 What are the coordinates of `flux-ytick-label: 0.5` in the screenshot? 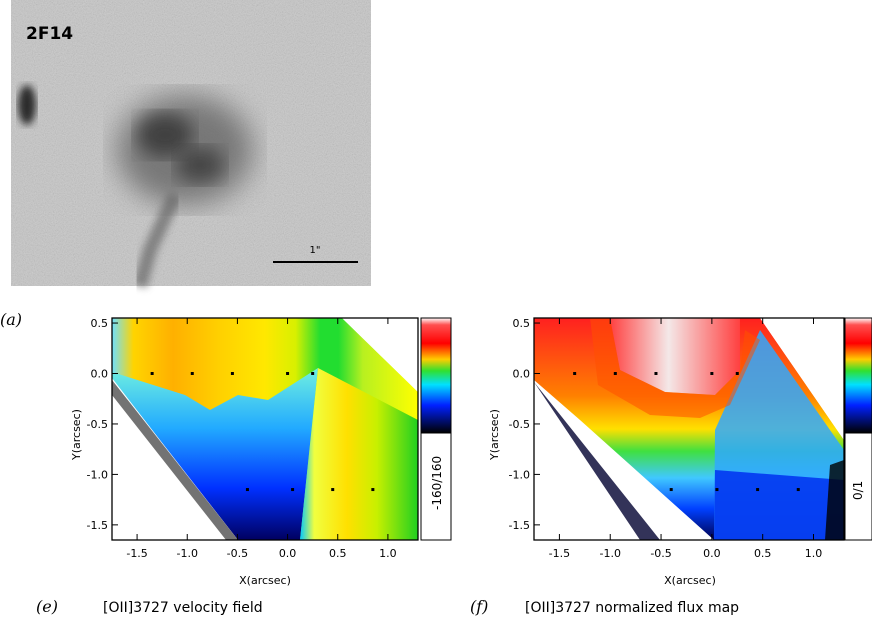 It's located at (522, 323).